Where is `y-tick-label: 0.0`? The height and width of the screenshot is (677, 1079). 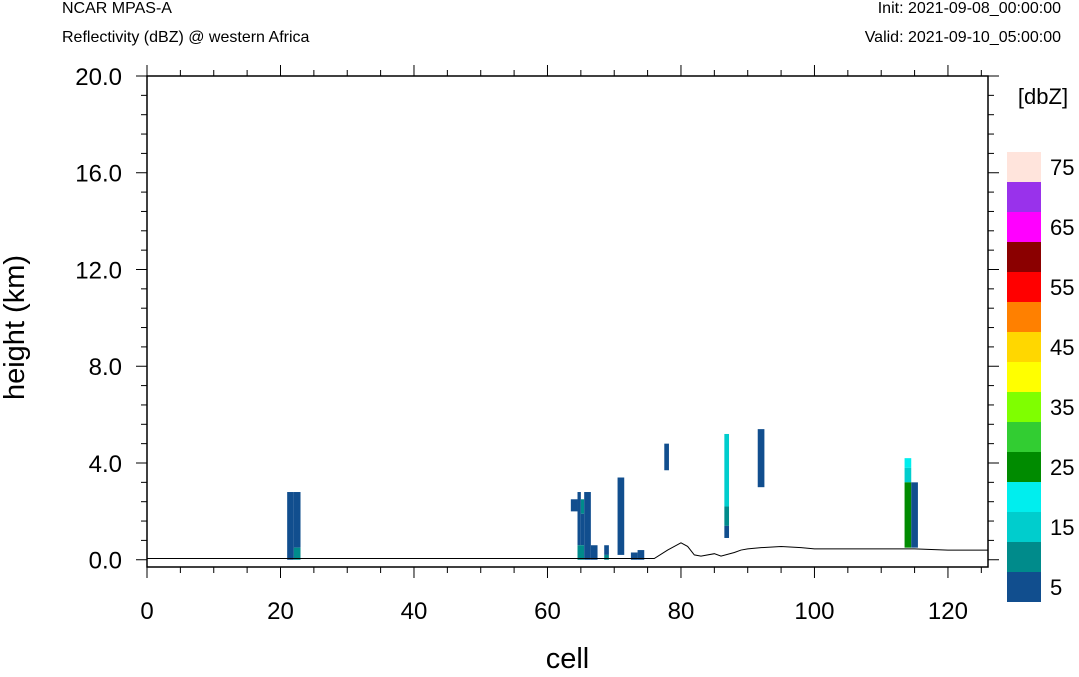 y-tick-label: 0.0 is located at coordinates (105, 561).